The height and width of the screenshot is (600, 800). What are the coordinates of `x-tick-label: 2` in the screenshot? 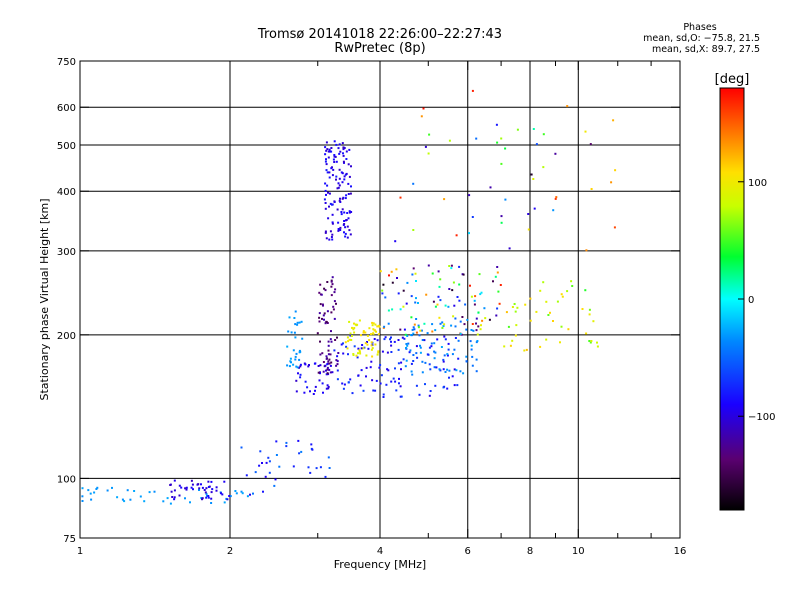 It's located at (230, 551).